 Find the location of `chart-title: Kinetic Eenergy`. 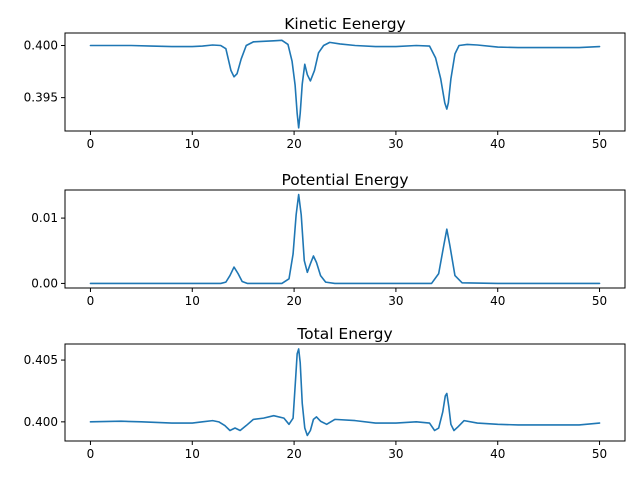

chart-title: Kinetic Eenergy is located at coordinates (344, 24).